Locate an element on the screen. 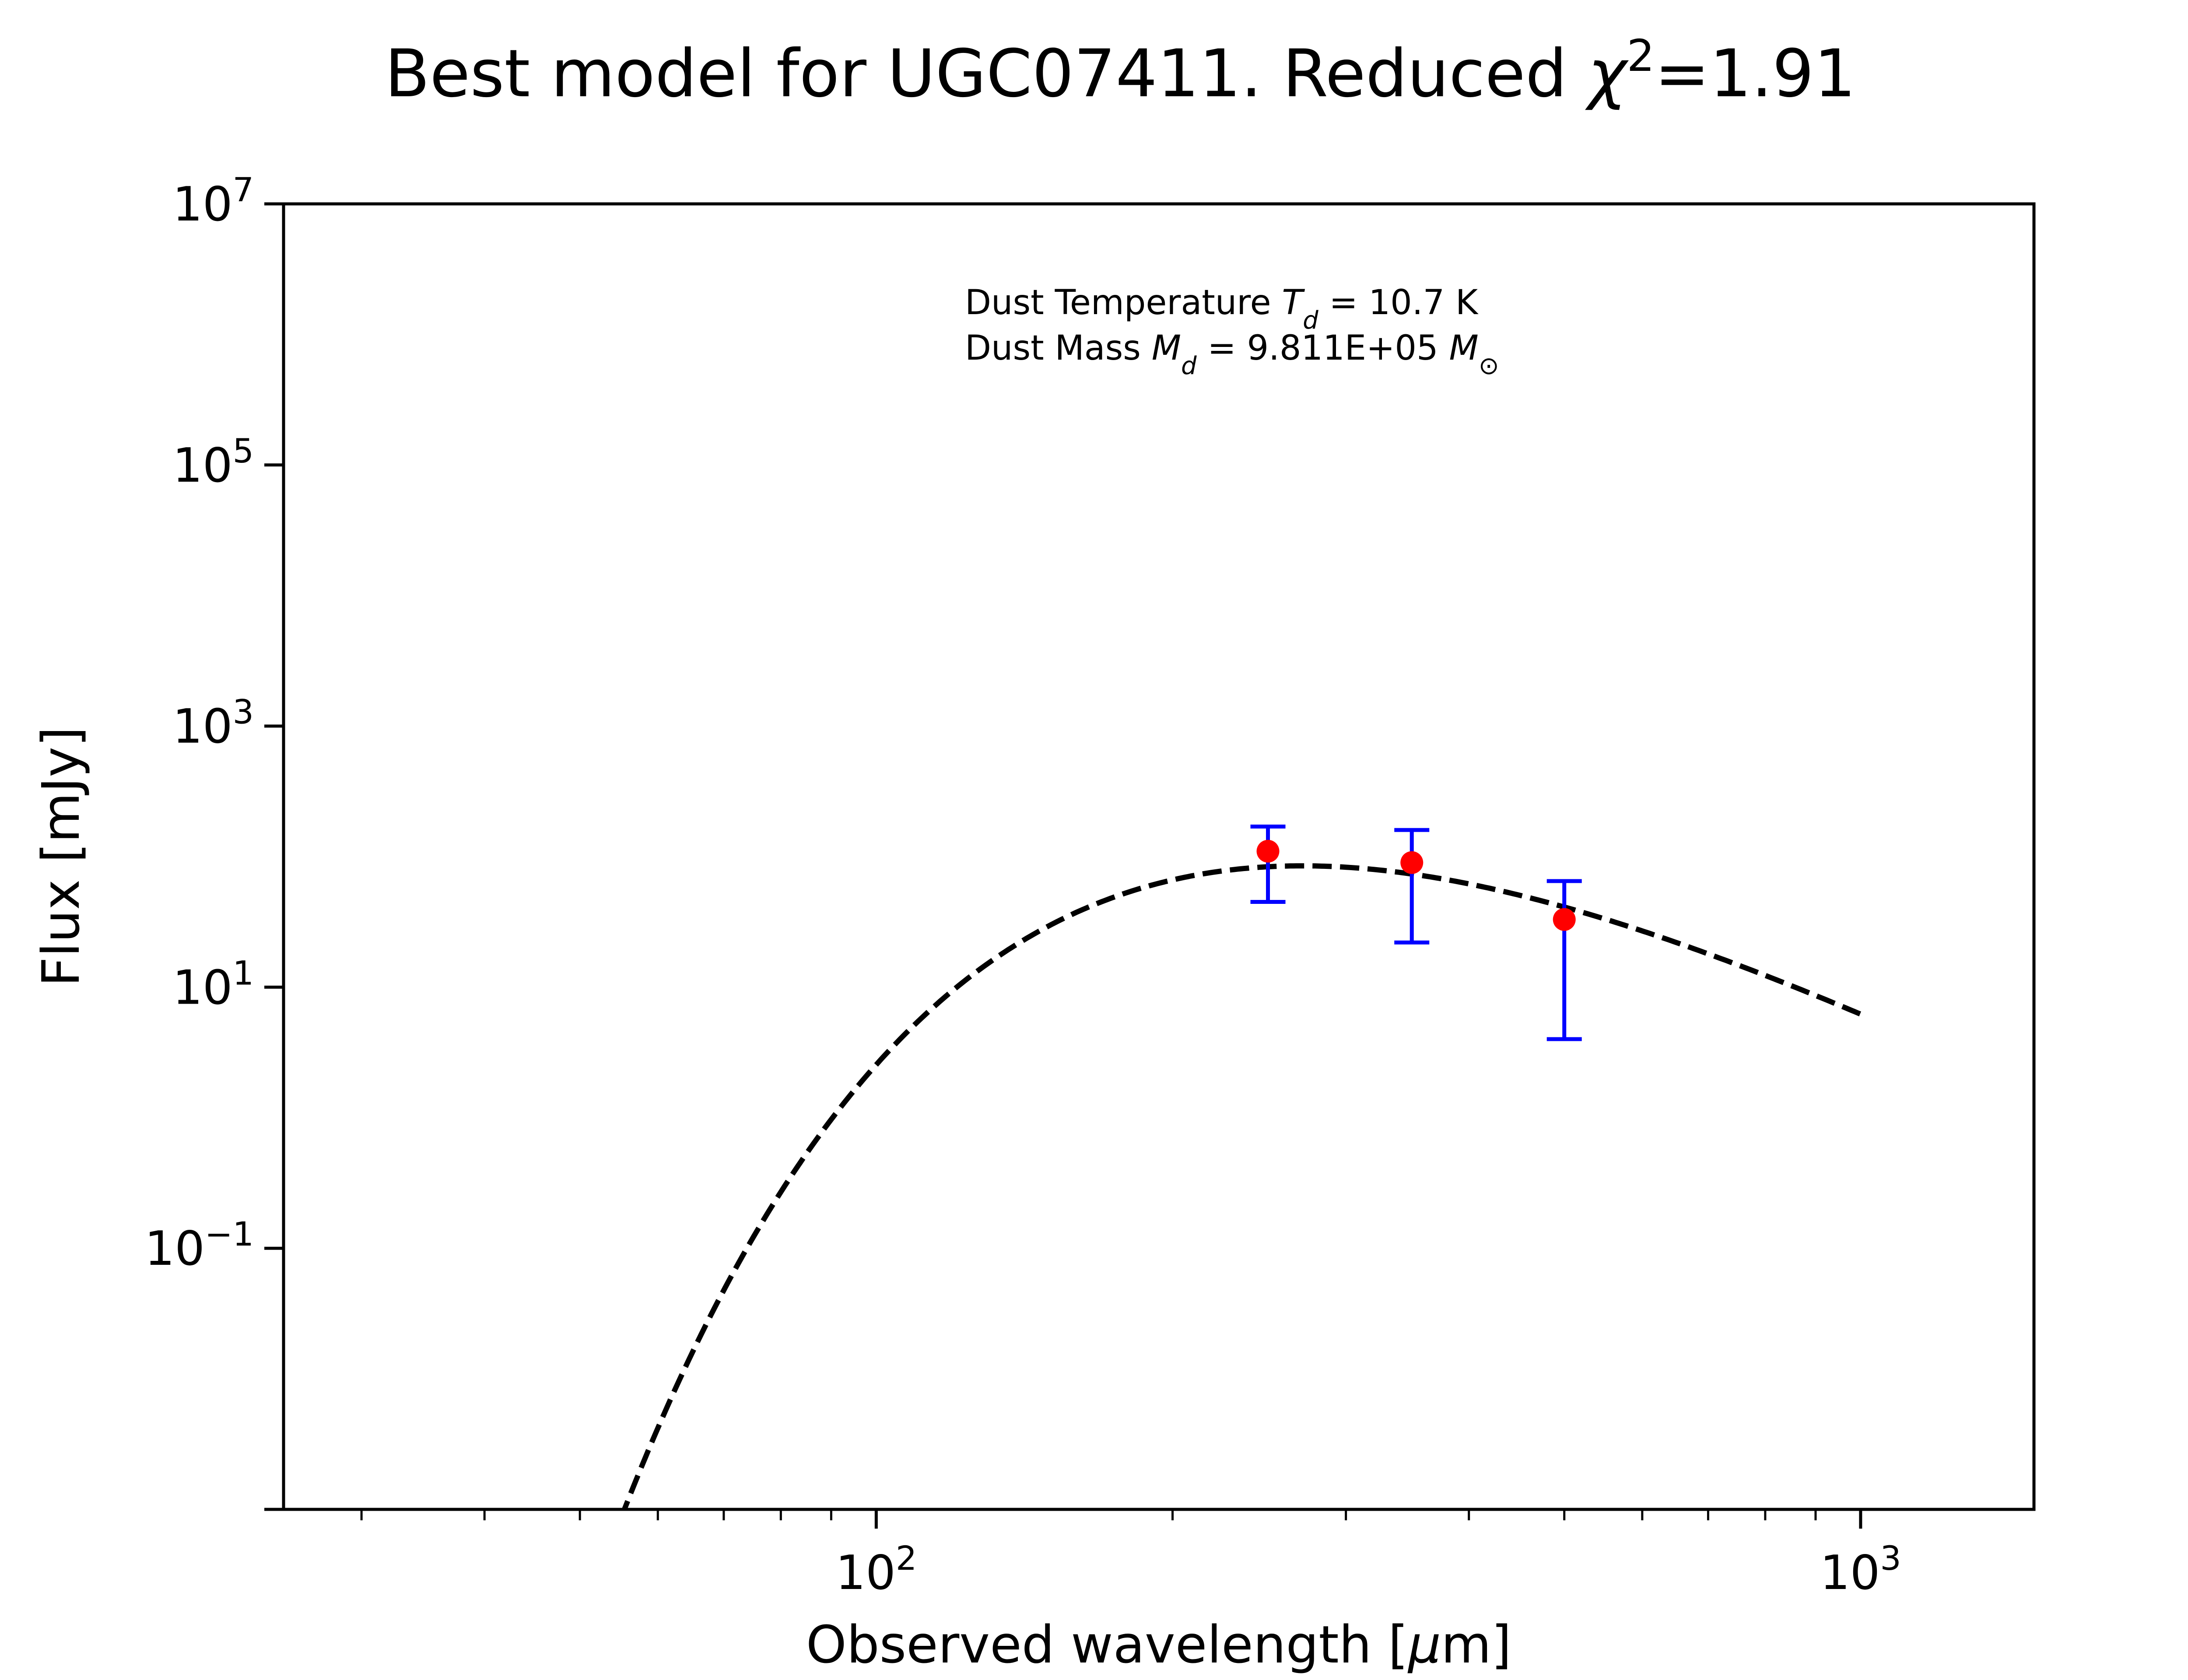 The width and height of the screenshot is (2188, 1680). annotation-dust-temperature: Dust Temperature Td = 10.7 K is located at coordinates (1222, 309).